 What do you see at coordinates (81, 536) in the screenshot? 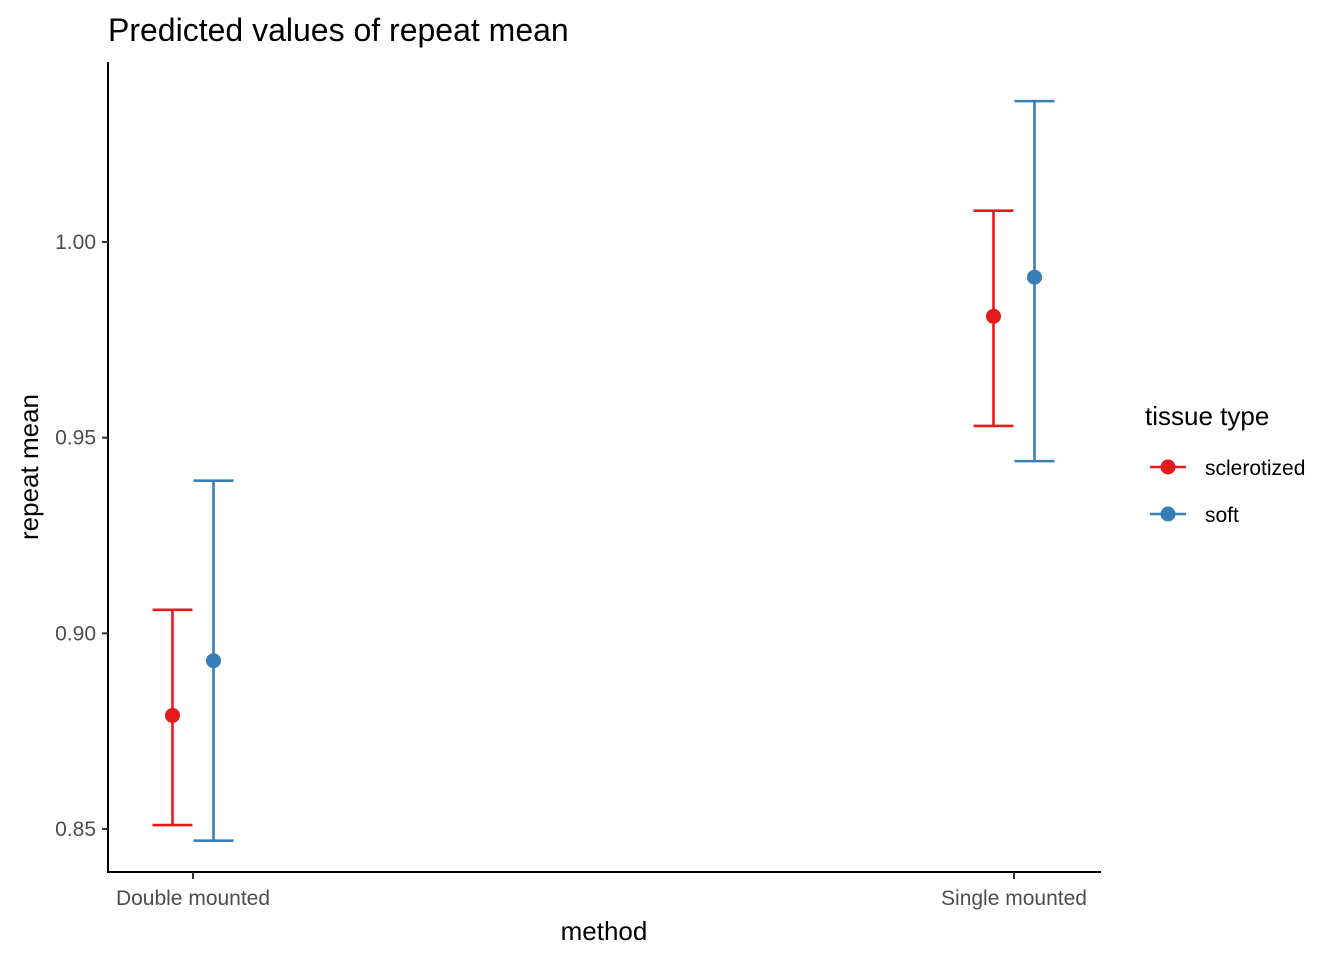
I see `y-ticks: 0.85 0.90 0.95 1.00` at bounding box center [81, 536].